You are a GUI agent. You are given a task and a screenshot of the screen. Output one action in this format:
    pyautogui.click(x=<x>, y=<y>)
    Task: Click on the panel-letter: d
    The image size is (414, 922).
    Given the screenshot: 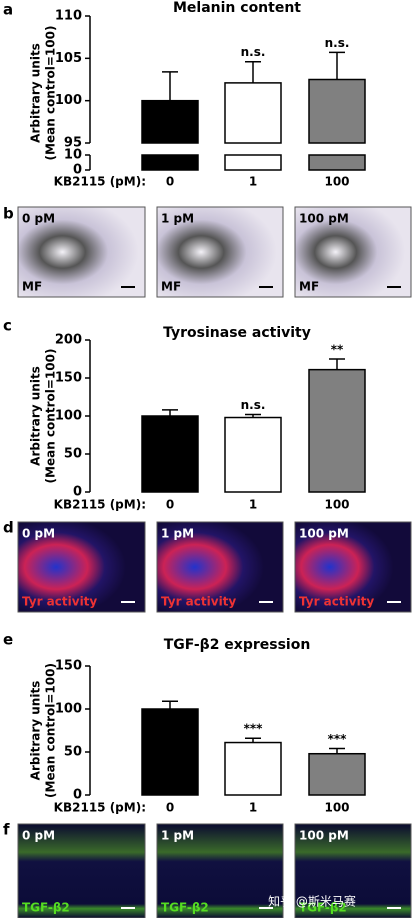 What is the action you would take?
    pyautogui.click(x=8, y=528)
    